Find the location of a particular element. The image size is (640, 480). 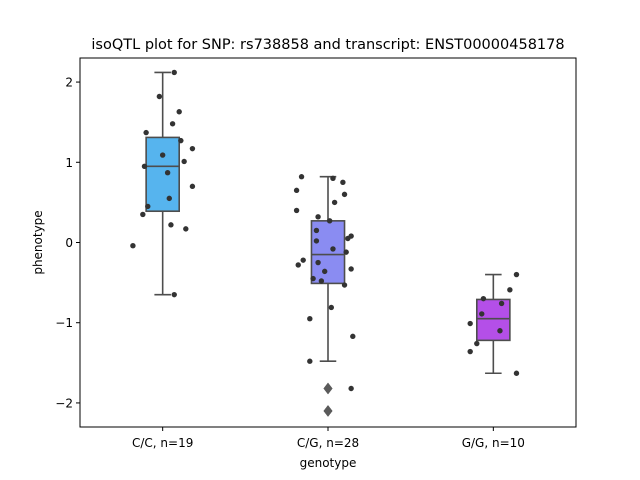

y-tick-label: 2 is located at coordinates (69, 83).